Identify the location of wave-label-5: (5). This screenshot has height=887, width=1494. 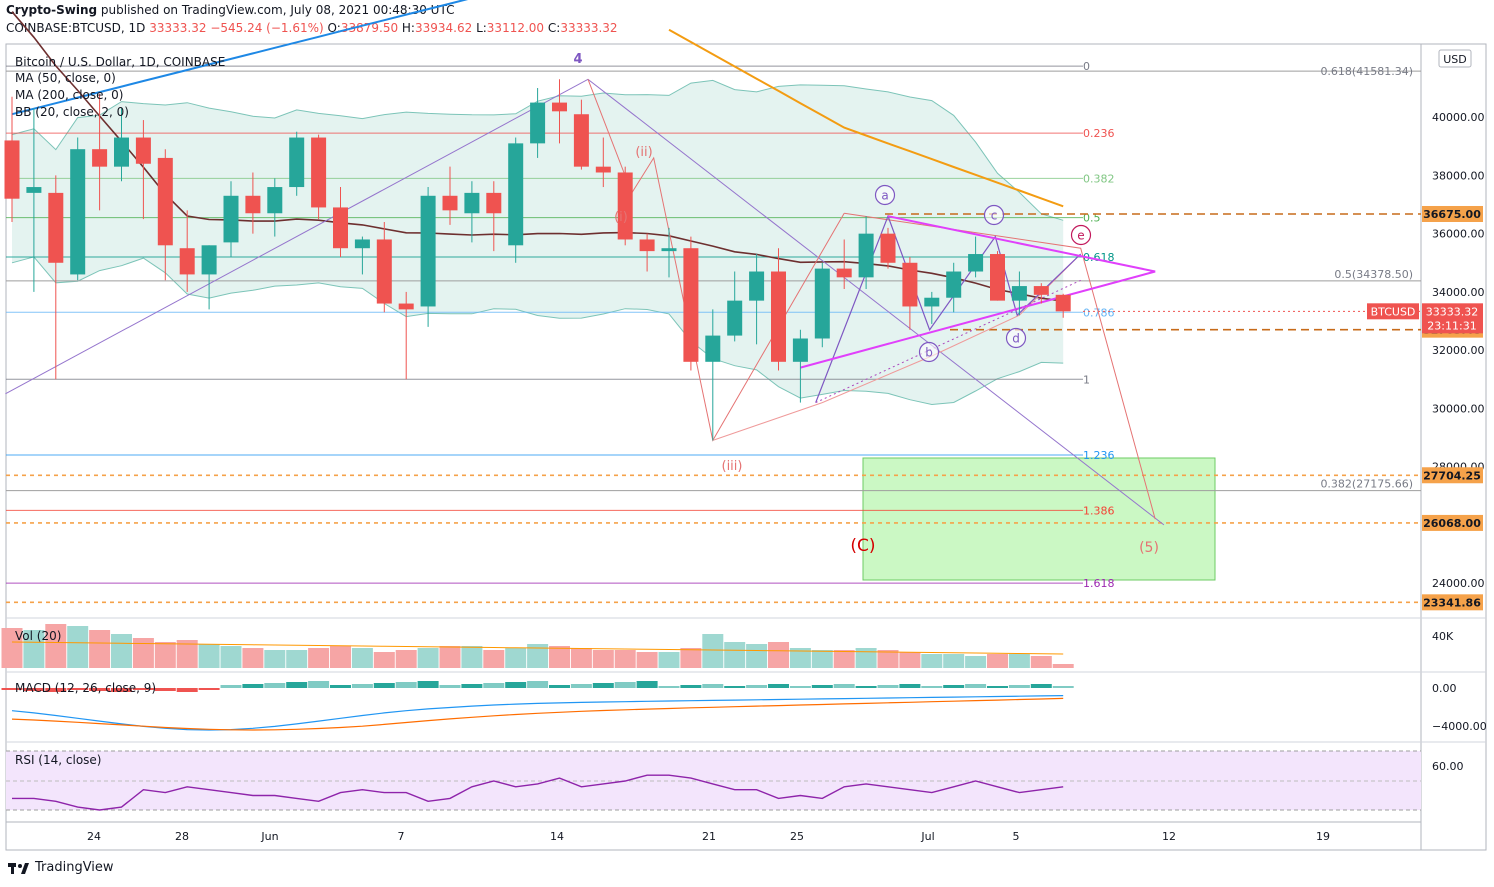
(1149, 548).